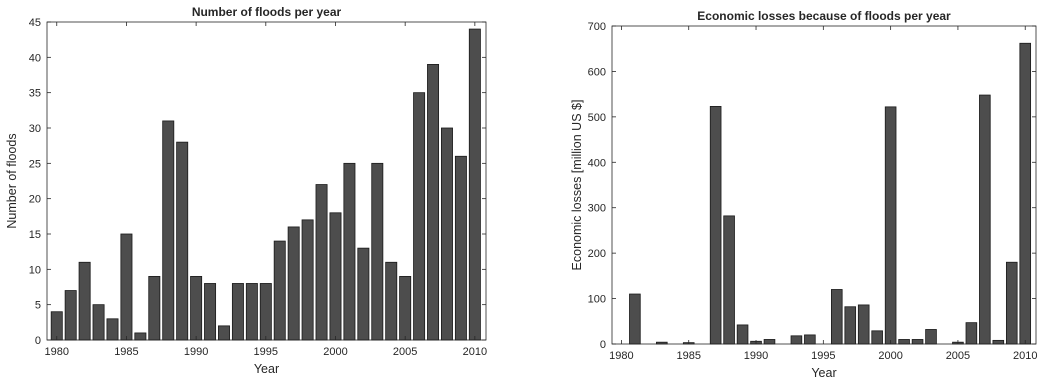 The image size is (1042, 385). What do you see at coordinates (12, 180) in the screenshot?
I see `y-axis-label: Number of floods` at bounding box center [12, 180].